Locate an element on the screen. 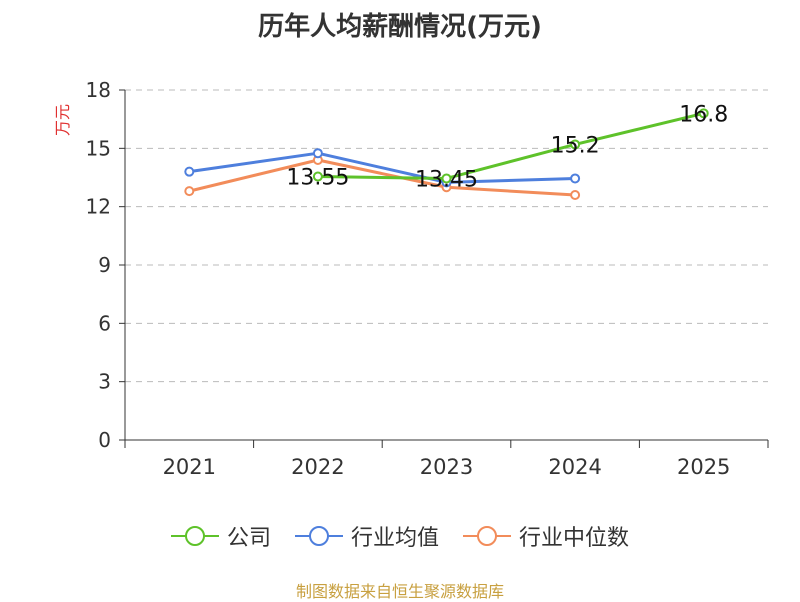 The width and height of the screenshot is (800, 602). legend-item-industry-median: 行业中位数 is located at coordinates (546, 536).